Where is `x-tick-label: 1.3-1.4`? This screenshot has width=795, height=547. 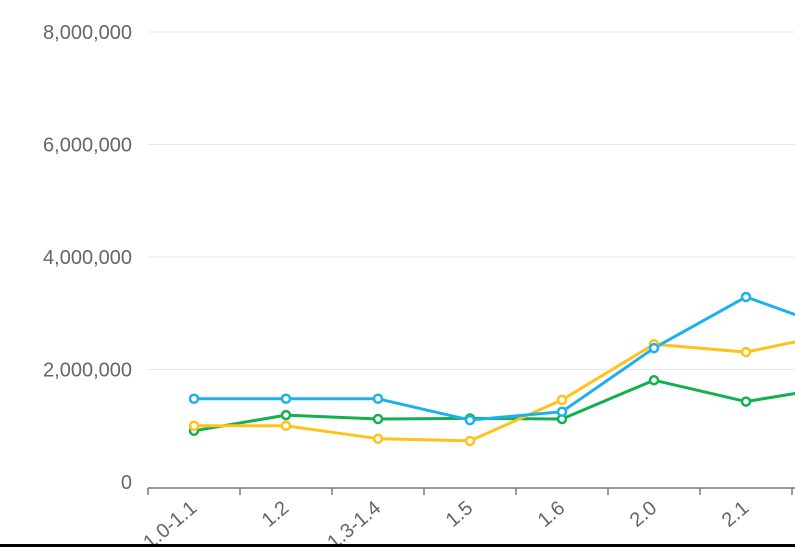 x-tick-label: 1.3-1.4 is located at coordinates (354, 522).